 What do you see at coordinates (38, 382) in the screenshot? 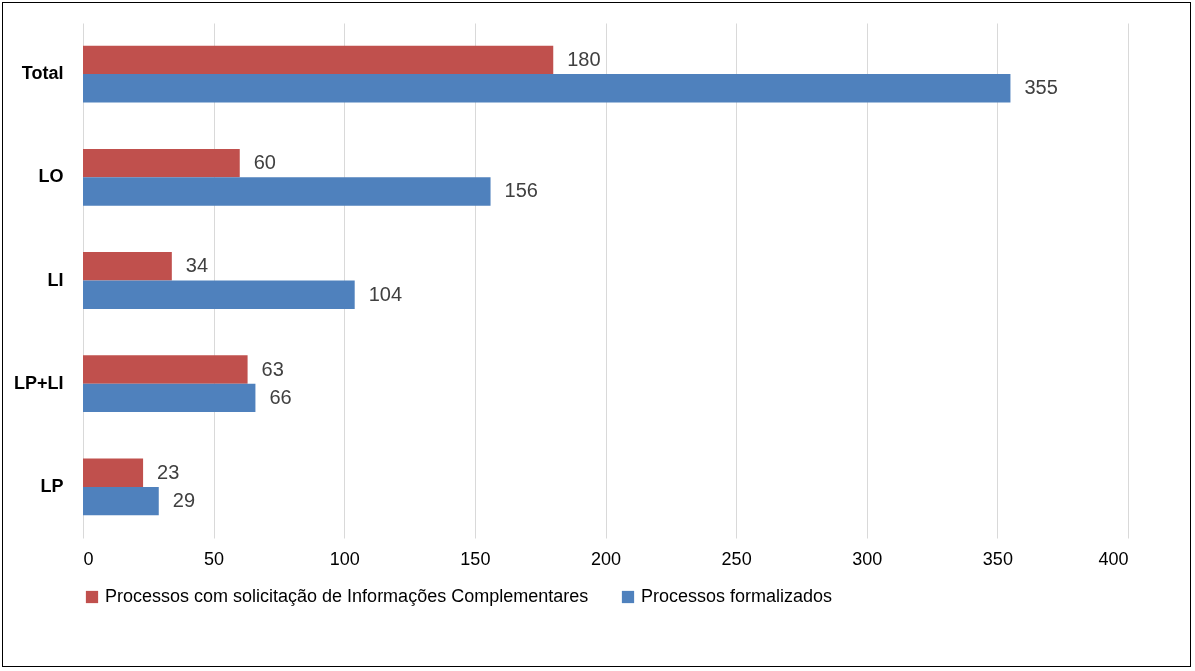
I see `y-tick-label: LP+LI` at bounding box center [38, 382].